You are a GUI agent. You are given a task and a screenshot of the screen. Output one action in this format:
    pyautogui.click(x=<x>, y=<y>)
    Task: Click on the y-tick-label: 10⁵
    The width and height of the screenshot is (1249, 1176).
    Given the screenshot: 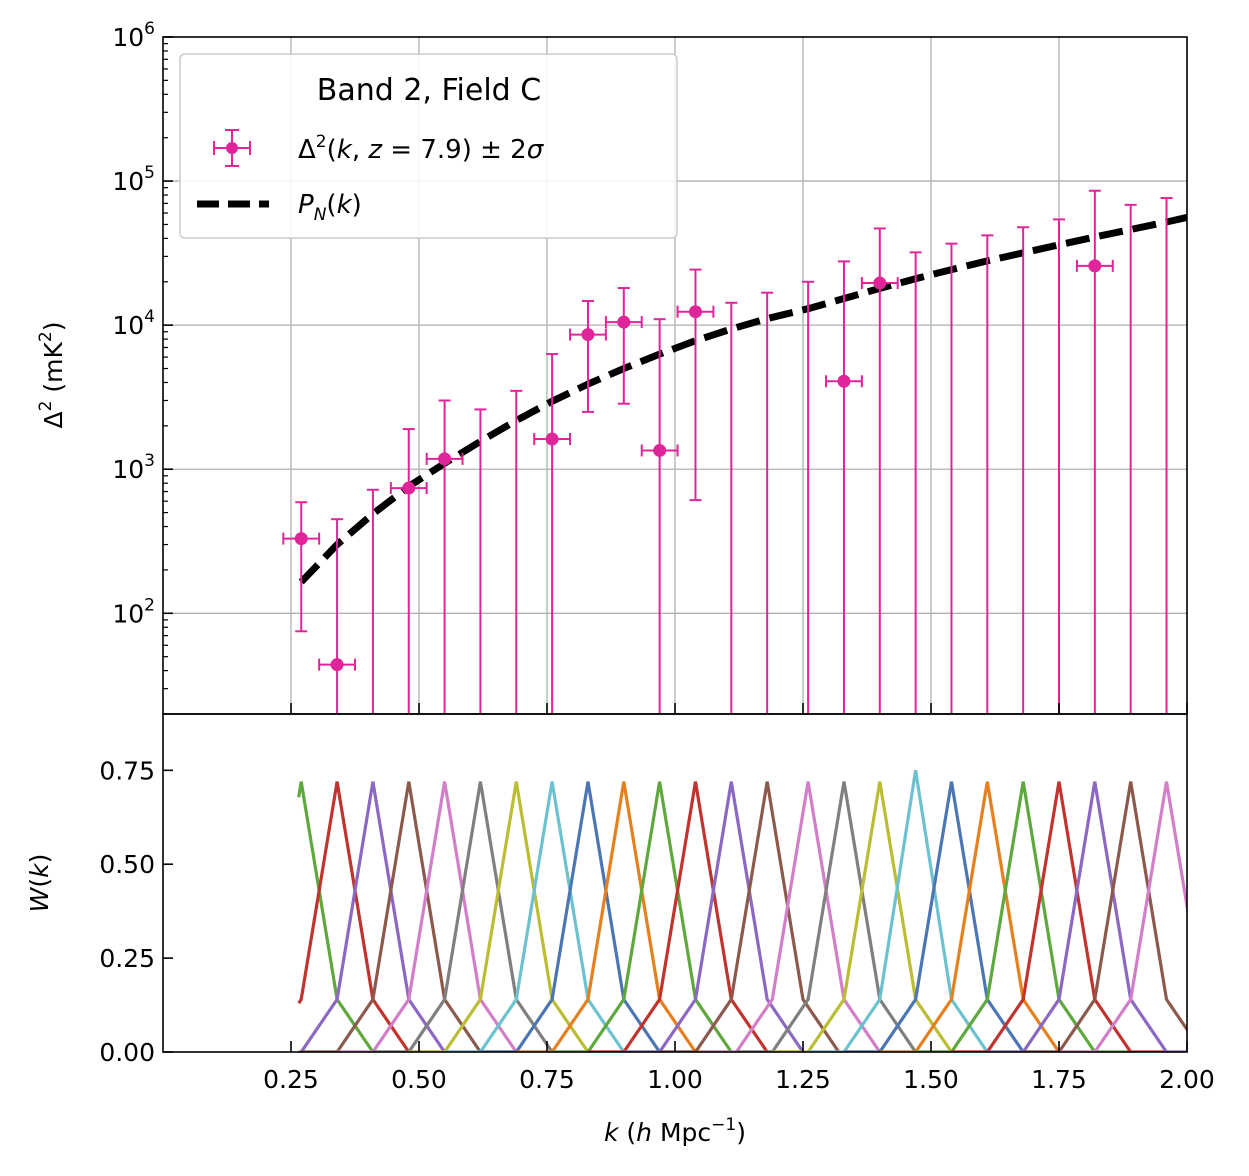 What is the action you would take?
    pyautogui.click(x=133, y=179)
    